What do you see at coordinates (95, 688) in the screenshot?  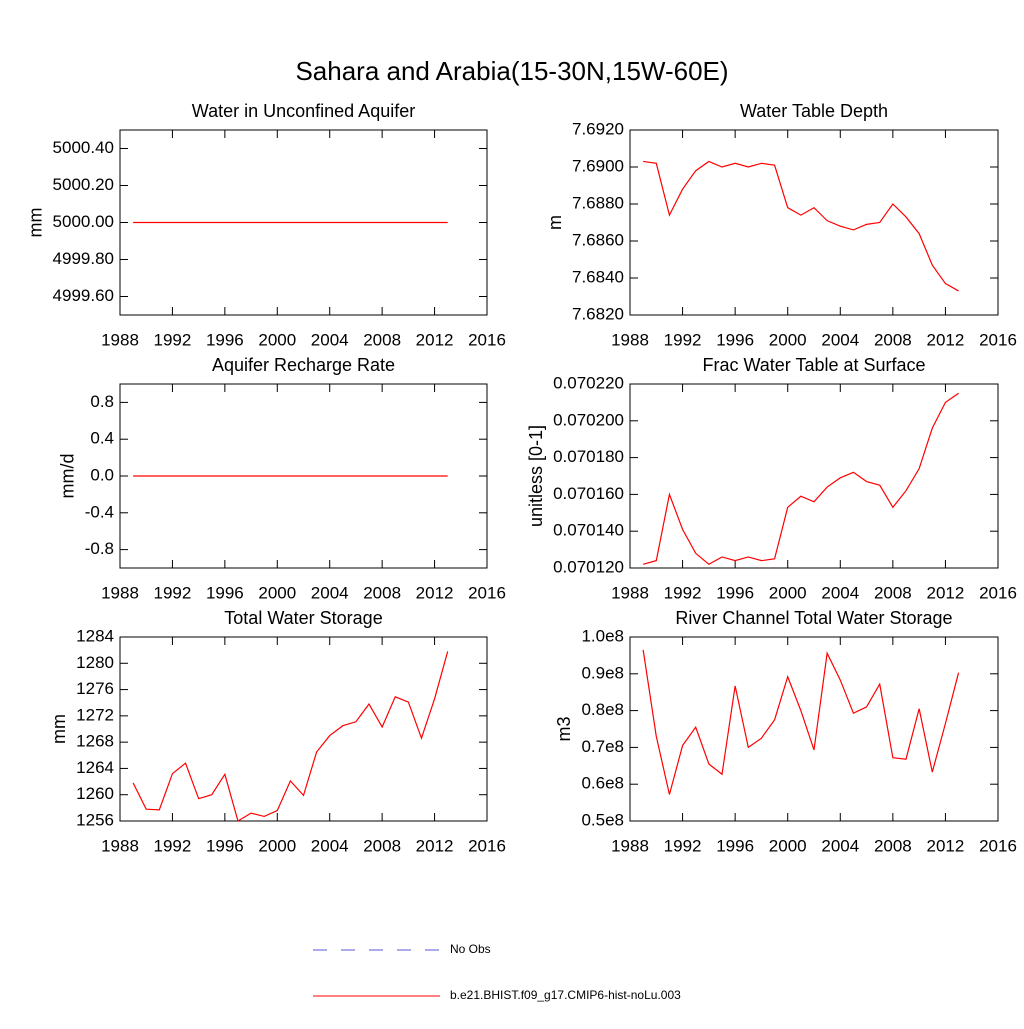 I see `y-tick-label: 1276` at bounding box center [95, 688].